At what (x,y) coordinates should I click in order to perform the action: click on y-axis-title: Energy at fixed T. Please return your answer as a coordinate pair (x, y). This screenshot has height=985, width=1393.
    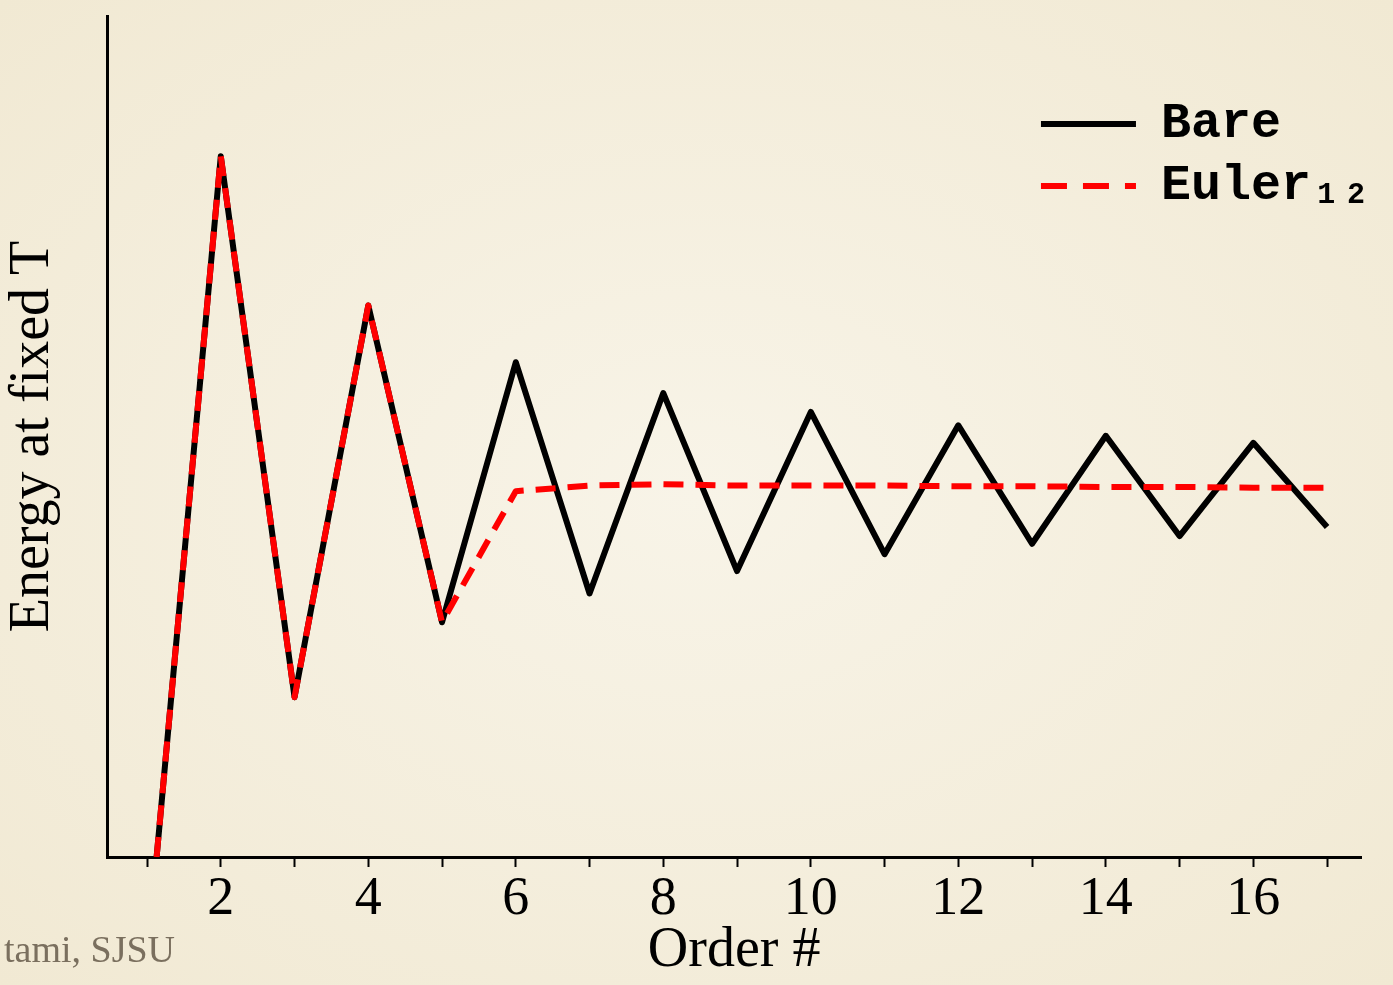
    Looking at the image, I should click on (30, 436).